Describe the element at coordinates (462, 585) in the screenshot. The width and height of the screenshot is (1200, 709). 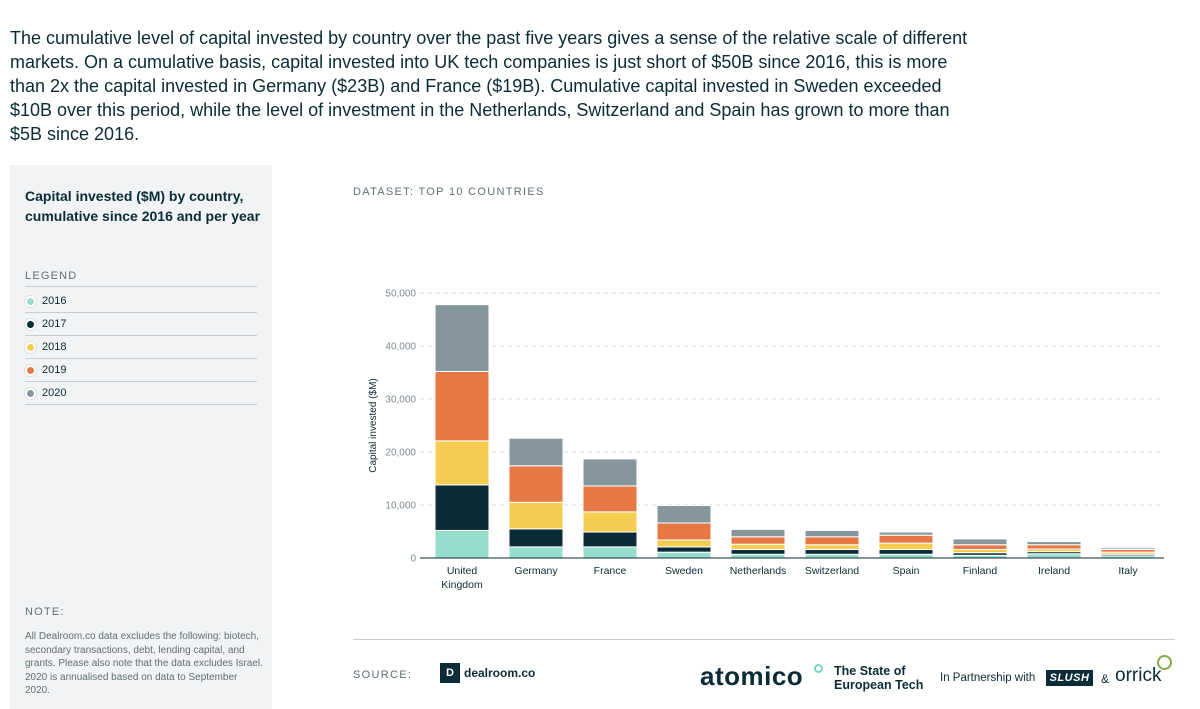
I see `x-tick-label: Kingdom` at that location.